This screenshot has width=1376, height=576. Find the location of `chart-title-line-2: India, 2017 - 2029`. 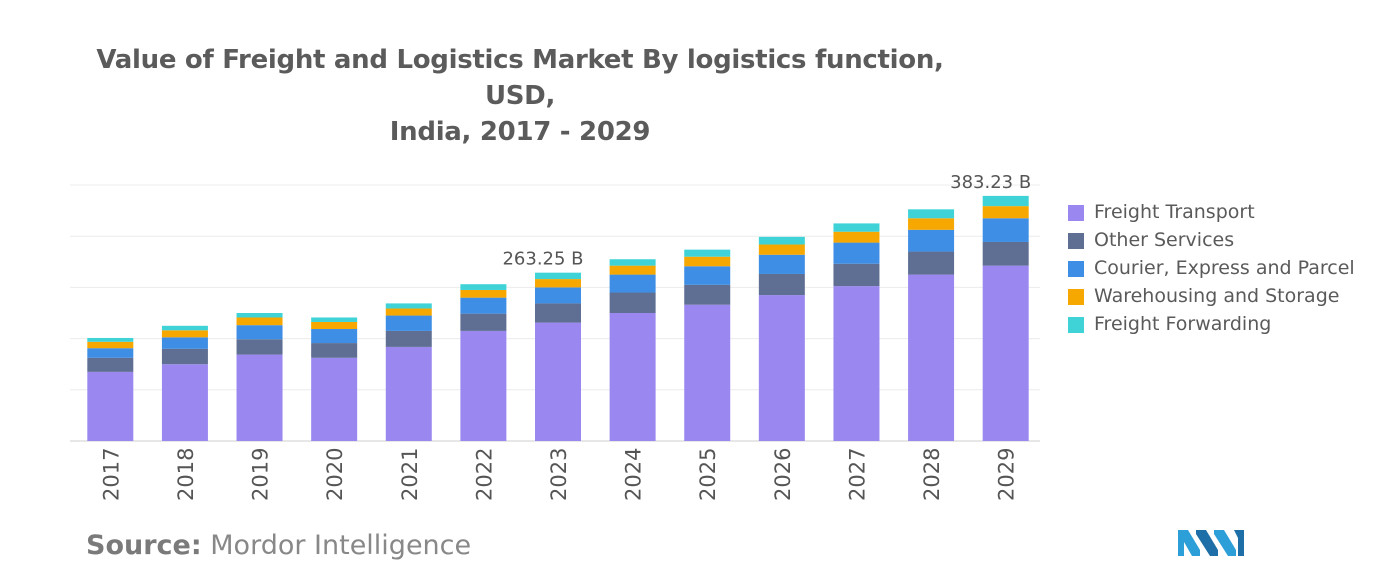

chart-title-line-2: India, 2017 - 2029 is located at coordinates (520, 132).